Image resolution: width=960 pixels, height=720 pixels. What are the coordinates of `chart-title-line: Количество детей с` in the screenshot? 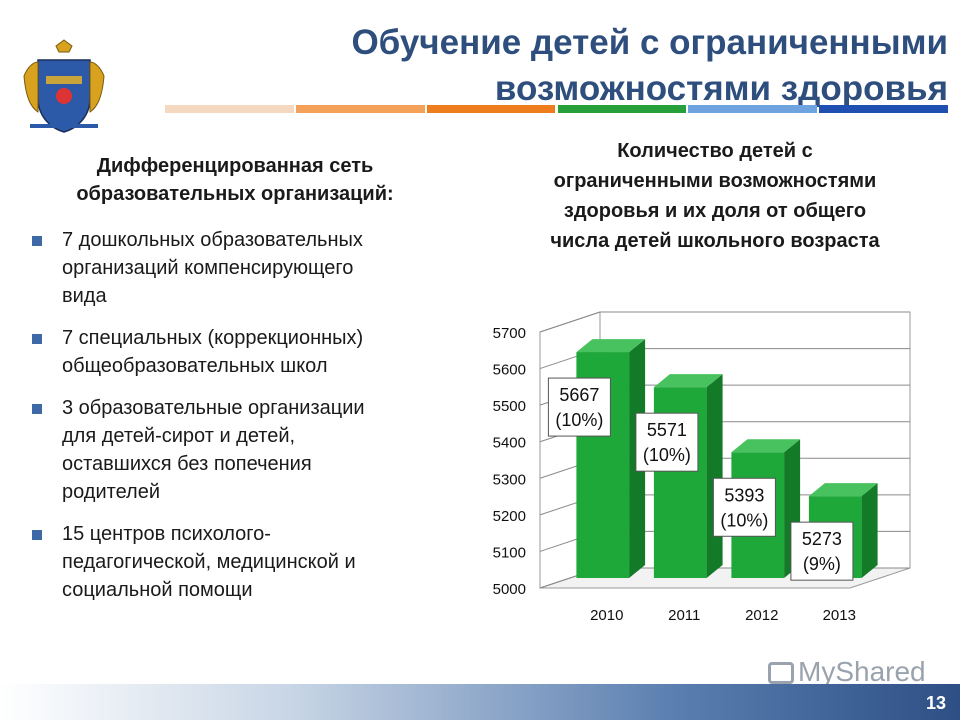 It's located at (715, 151).